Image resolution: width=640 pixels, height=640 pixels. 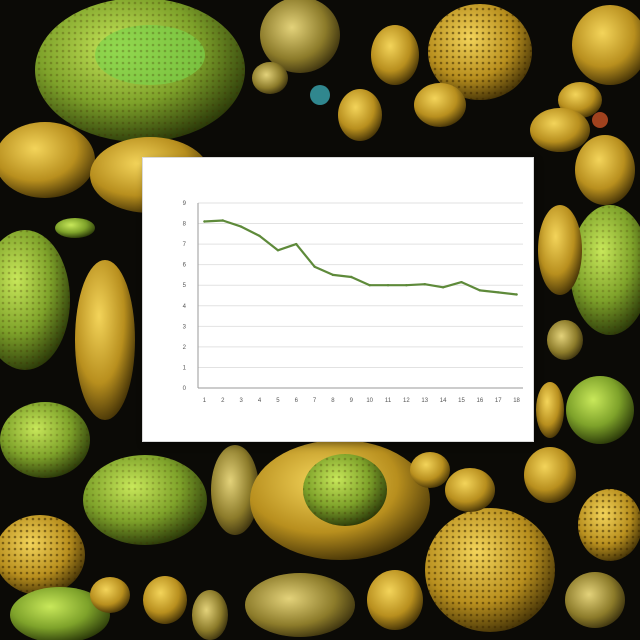 What do you see at coordinates (185, 286) in the screenshot?
I see `y-tick-label: 5` at bounding box center [185, 286].